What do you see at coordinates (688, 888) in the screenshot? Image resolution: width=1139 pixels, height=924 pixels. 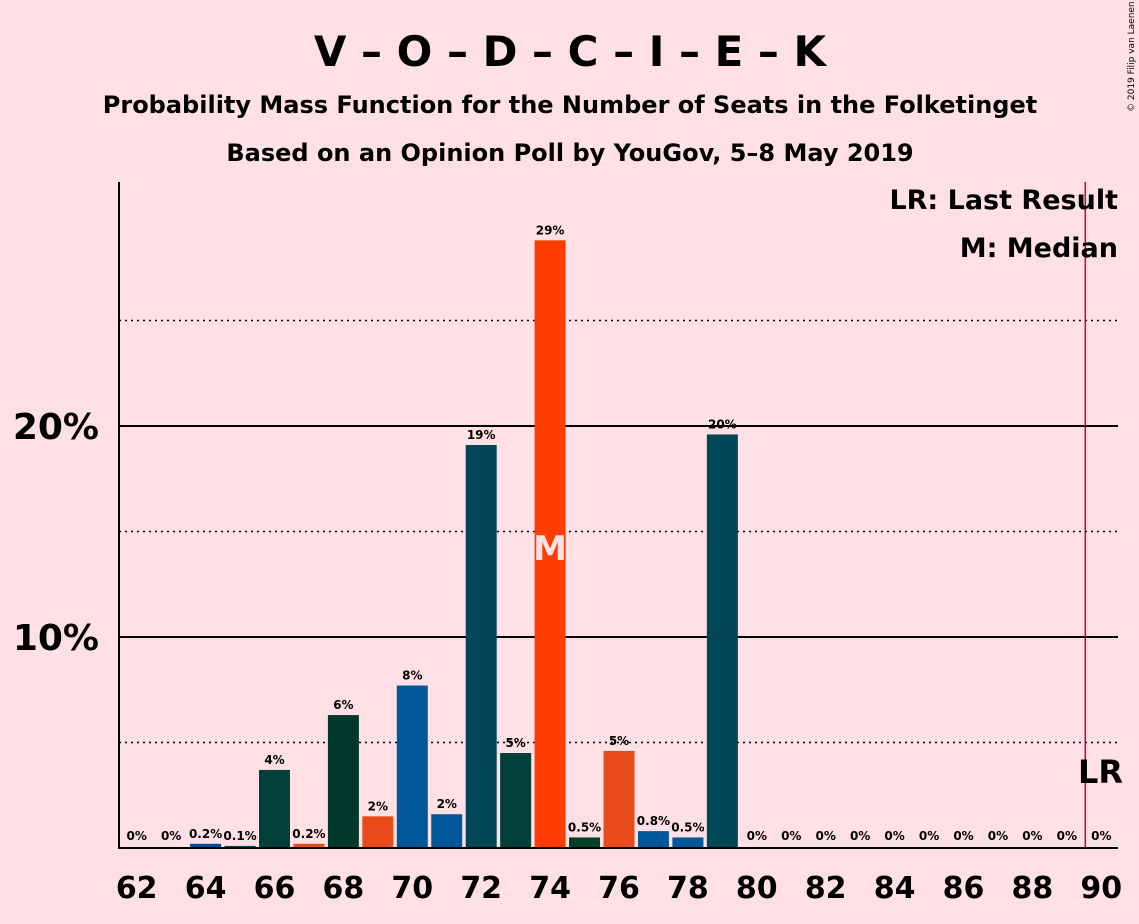 I see `x-tick-label: 78` at bounding box center [688, 888].